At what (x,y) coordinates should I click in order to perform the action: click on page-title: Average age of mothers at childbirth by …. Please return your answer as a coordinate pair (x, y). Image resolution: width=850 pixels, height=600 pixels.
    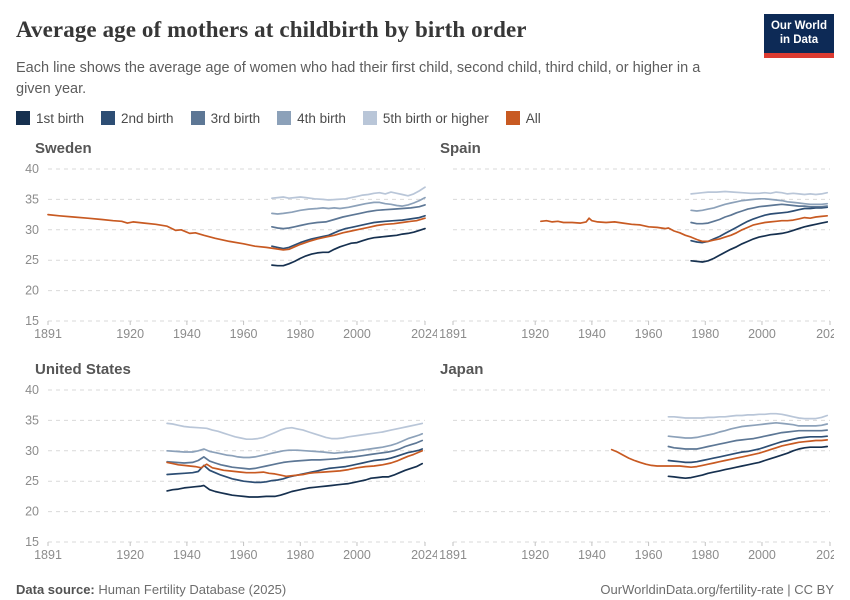
    Looking at the image, I should click on (271, 29).